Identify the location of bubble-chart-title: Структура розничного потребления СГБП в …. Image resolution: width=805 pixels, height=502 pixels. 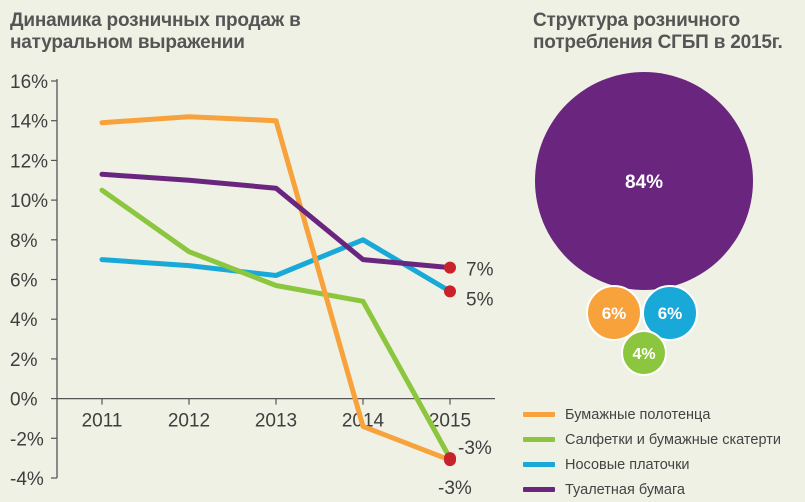
(658, 31).